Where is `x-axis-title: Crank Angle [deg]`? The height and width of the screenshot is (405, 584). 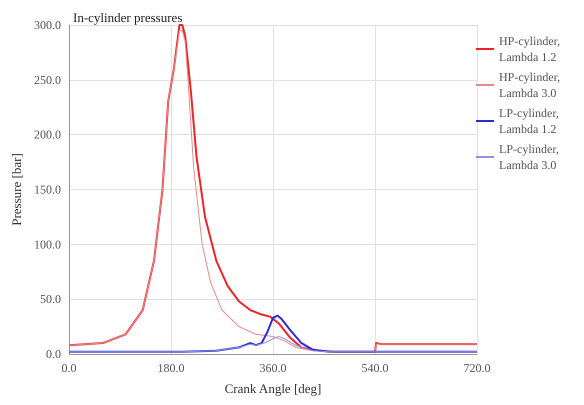
x-axis-title: Crank Angle [deg] is located at coordinates (273, 388).